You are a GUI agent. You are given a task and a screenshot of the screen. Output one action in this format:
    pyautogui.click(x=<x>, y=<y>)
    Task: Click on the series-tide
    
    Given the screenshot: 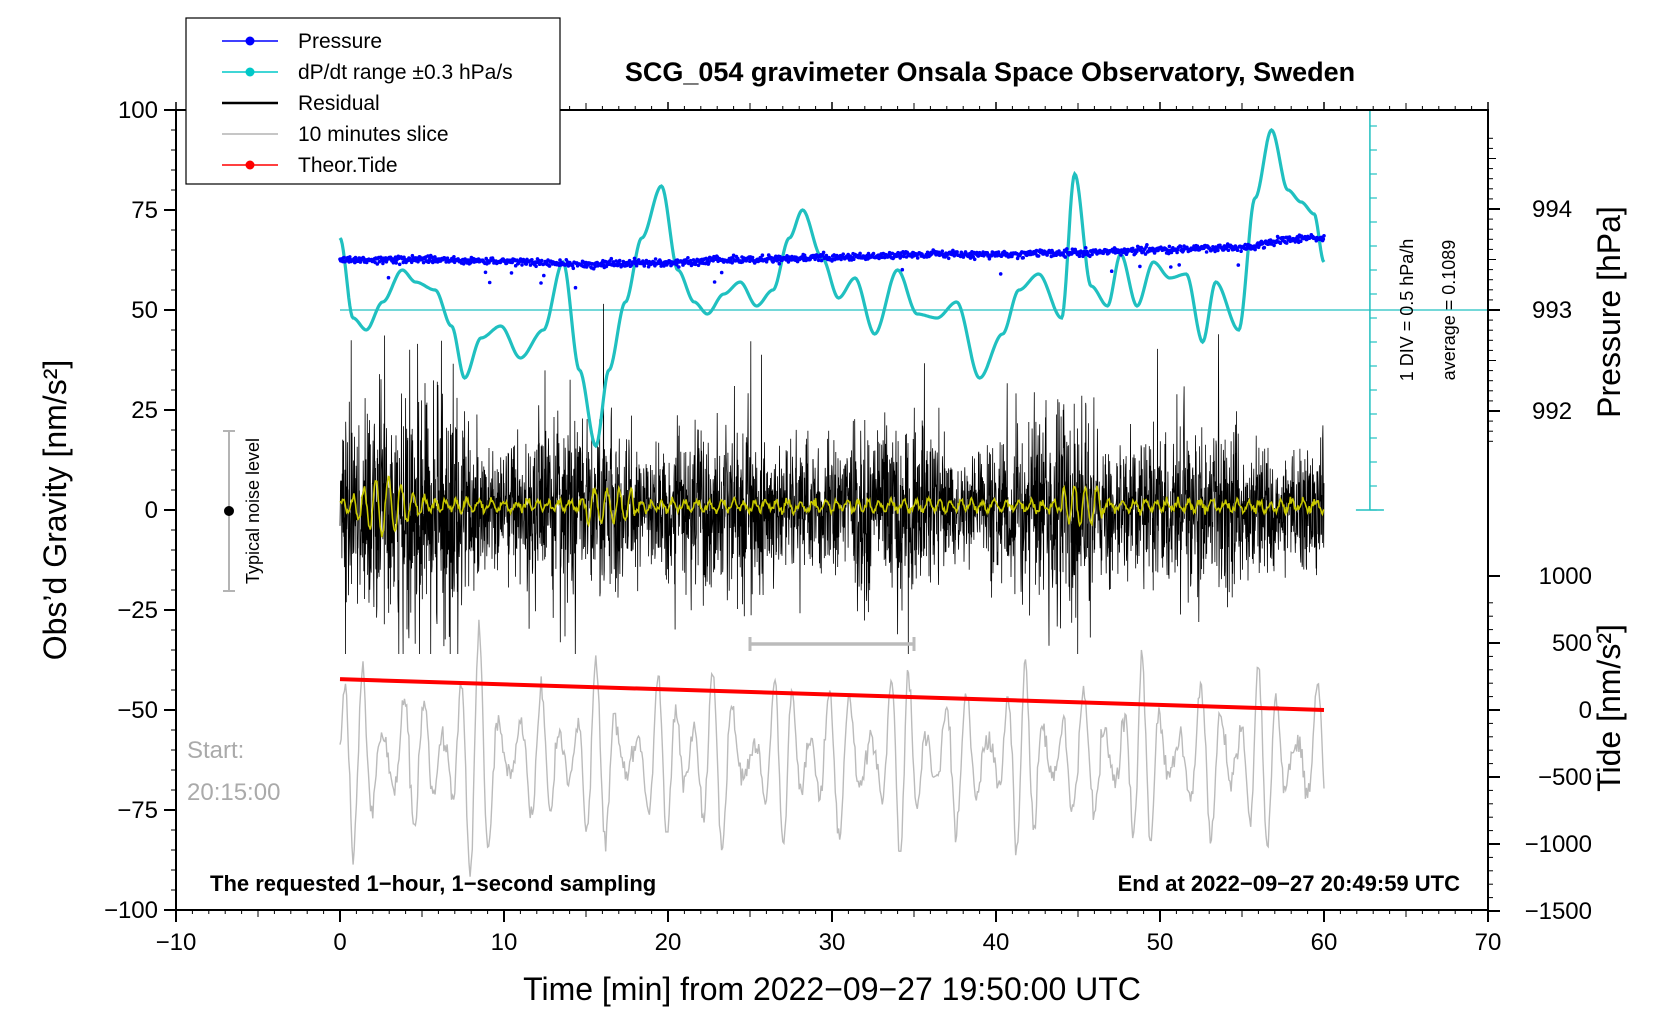 What is the action you would take?
    pyautogui.click(x=832, y=694)
    